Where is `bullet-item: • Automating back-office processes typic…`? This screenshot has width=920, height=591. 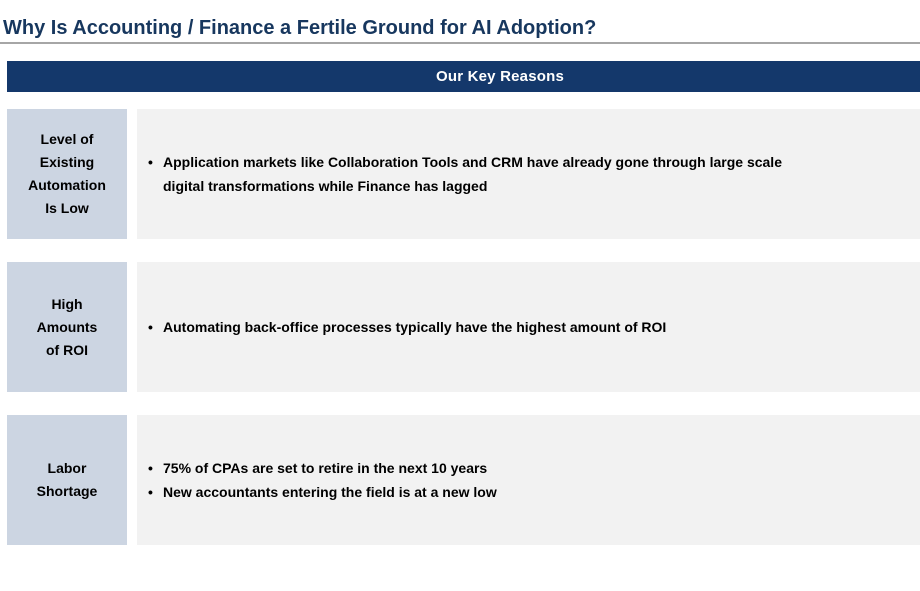 bullet-item: • Automating back-office processes typic… is located at coordinates (534, 327).